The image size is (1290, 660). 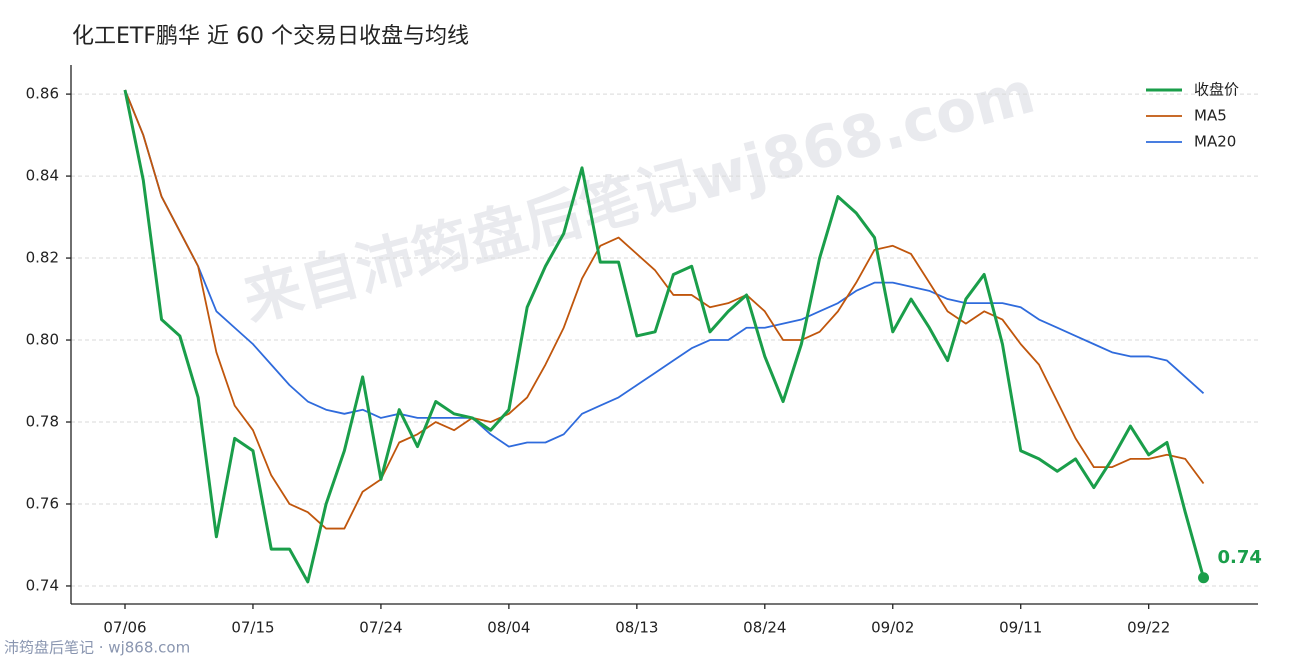 What do you see at coordinates (42, 585) in the screenshot?
I see `y-tick-label: 0.74` at bounding box center [42, 585].